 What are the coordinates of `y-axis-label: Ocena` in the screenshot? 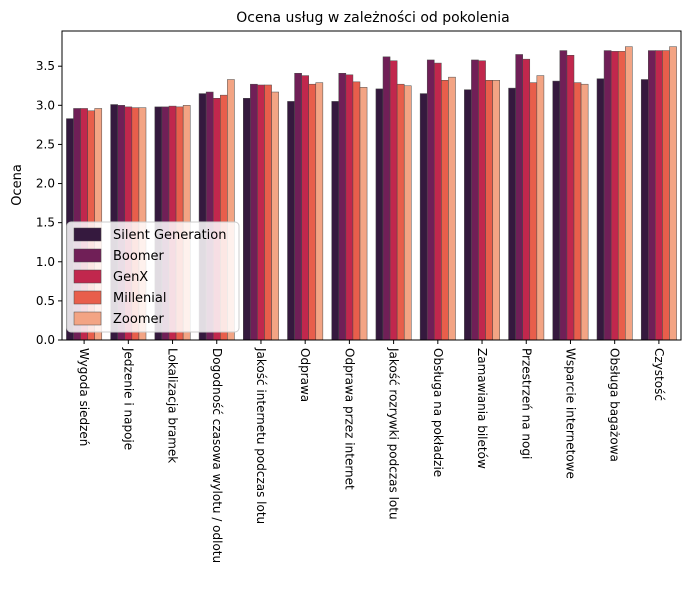 It's located at (17, 185).